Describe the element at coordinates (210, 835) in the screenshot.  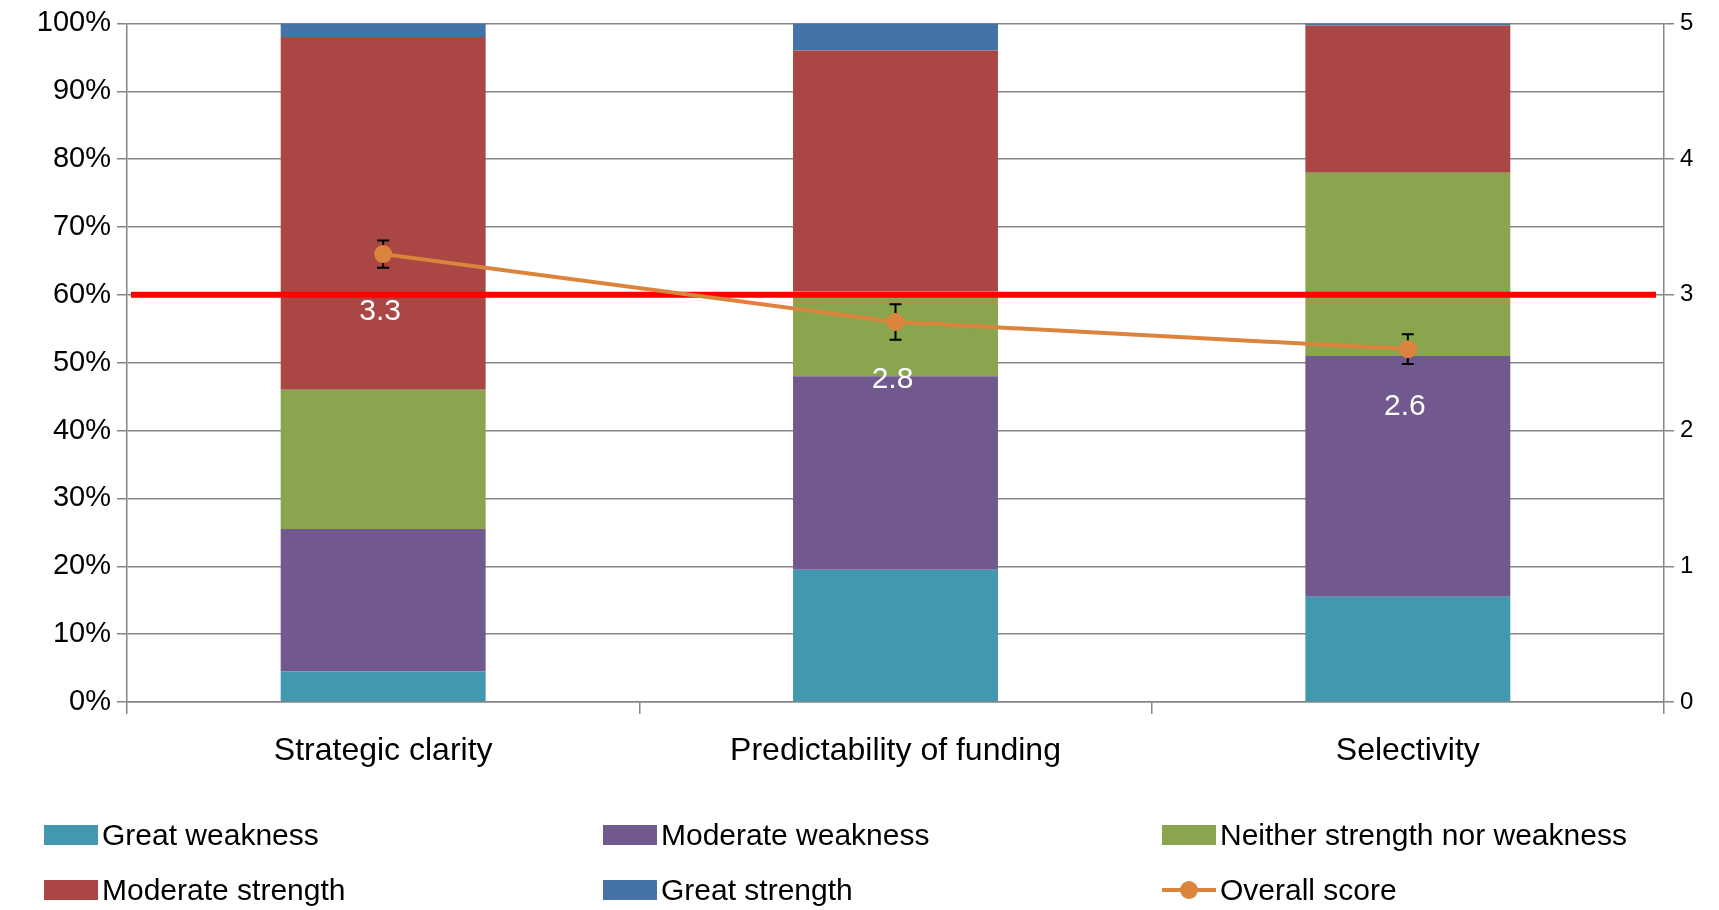
I see `legend-label: Great weakness` at that location.